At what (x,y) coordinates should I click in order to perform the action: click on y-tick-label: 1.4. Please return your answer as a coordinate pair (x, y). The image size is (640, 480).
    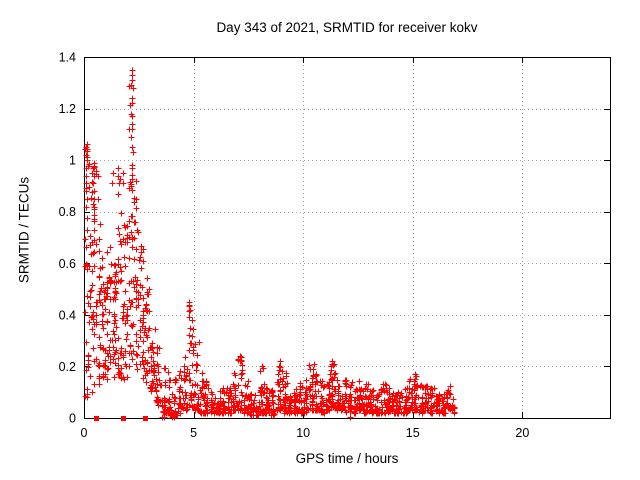
    Looking at the image, I should click on (67, 58).